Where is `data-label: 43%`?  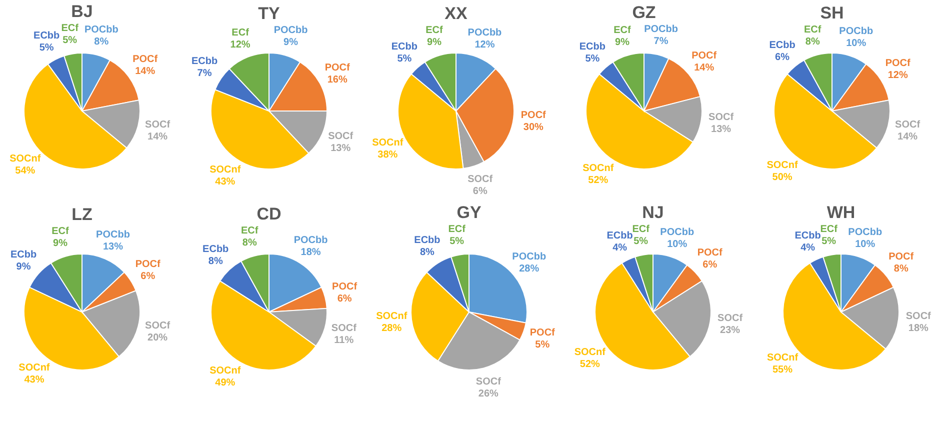 data-label: 43% is located at coordinates (34, 380).